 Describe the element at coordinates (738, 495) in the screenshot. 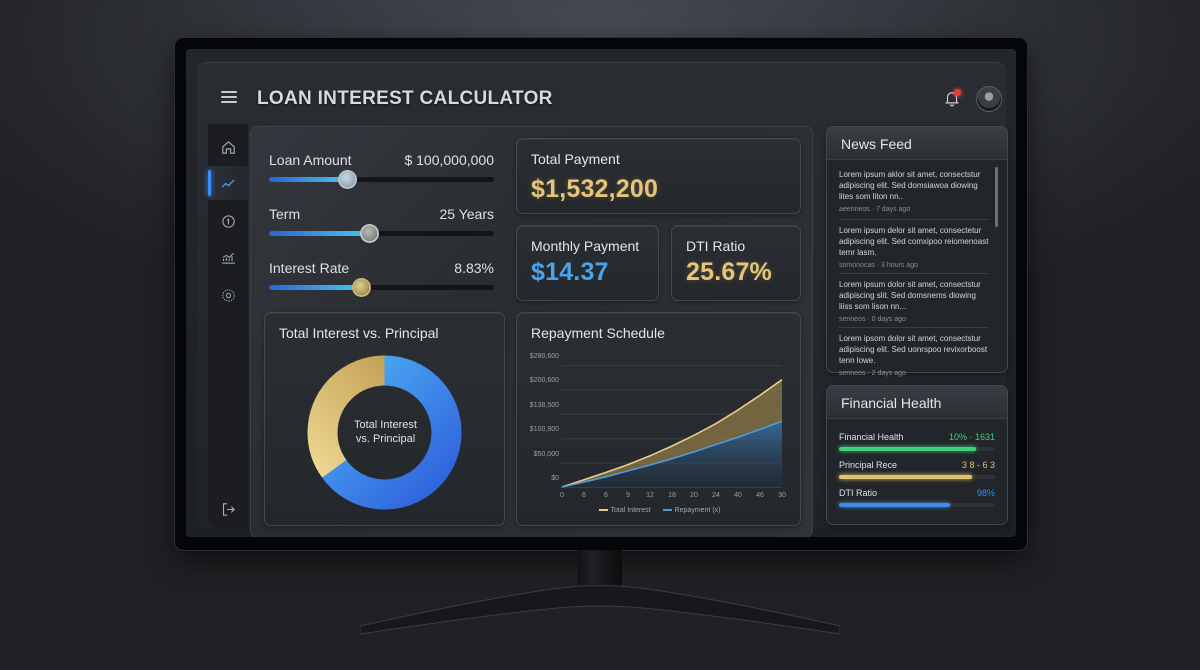

I see `x-tick-label: 40` at that location.